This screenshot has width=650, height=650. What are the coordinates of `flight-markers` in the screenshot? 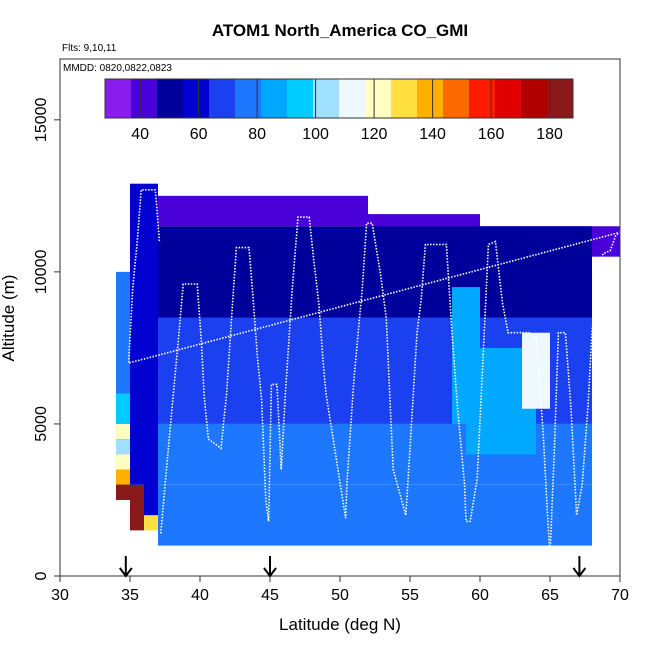 It's located at (353, 567).